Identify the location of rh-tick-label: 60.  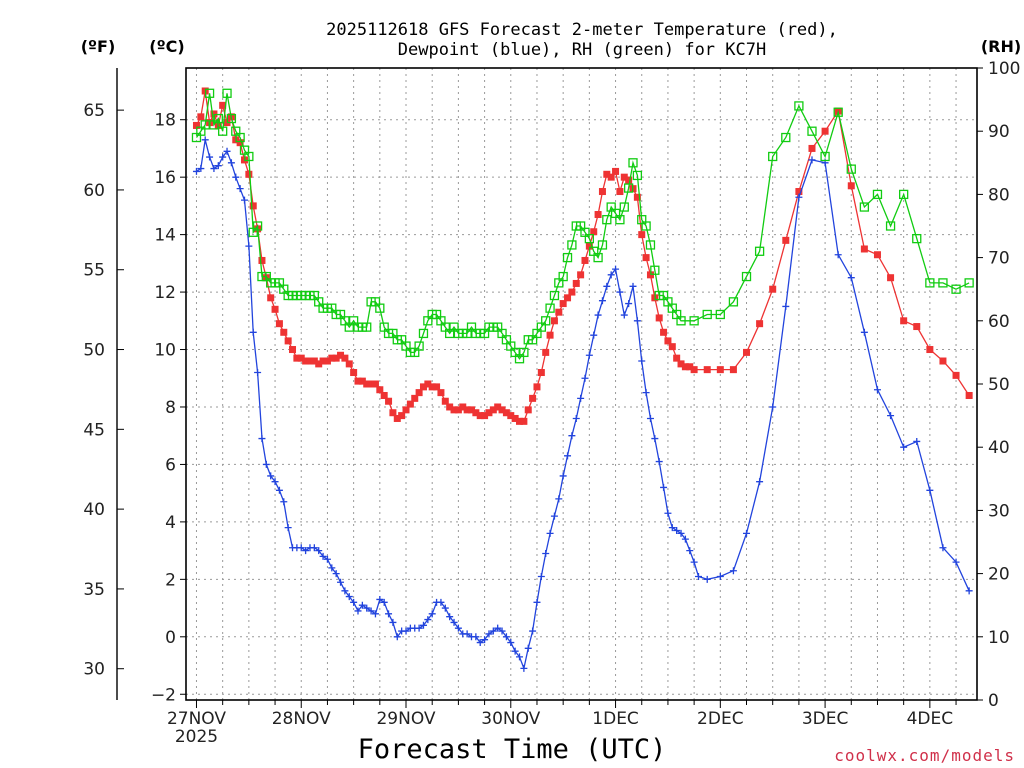
(999, 322).